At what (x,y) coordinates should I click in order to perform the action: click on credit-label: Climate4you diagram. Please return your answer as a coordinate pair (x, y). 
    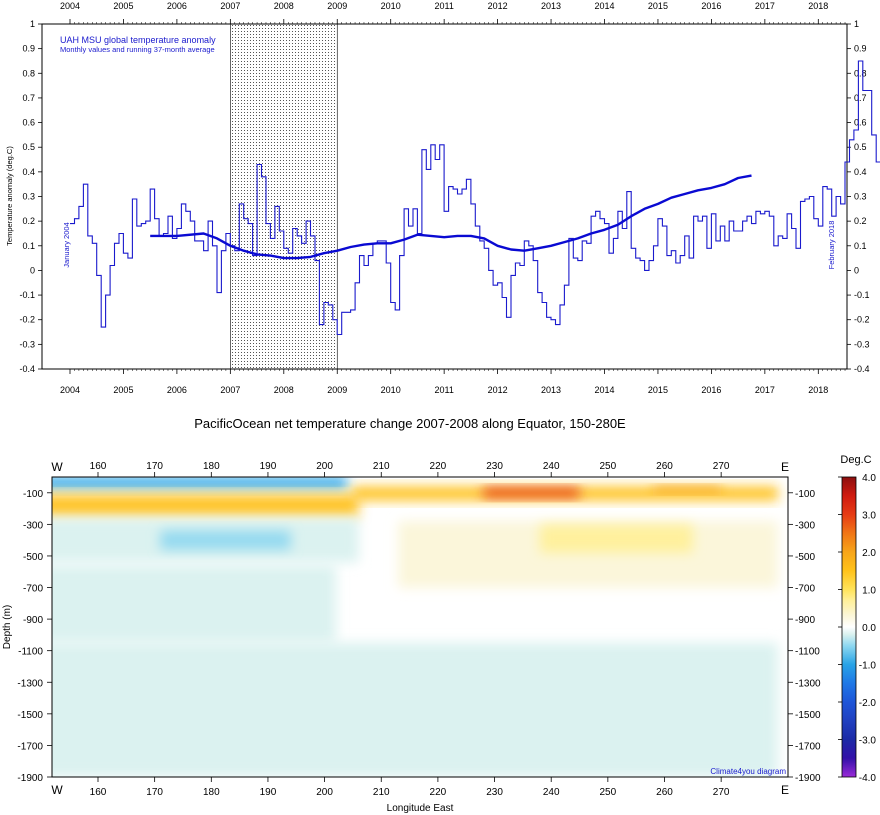
    Looking at the image, I should click on (748, 771).